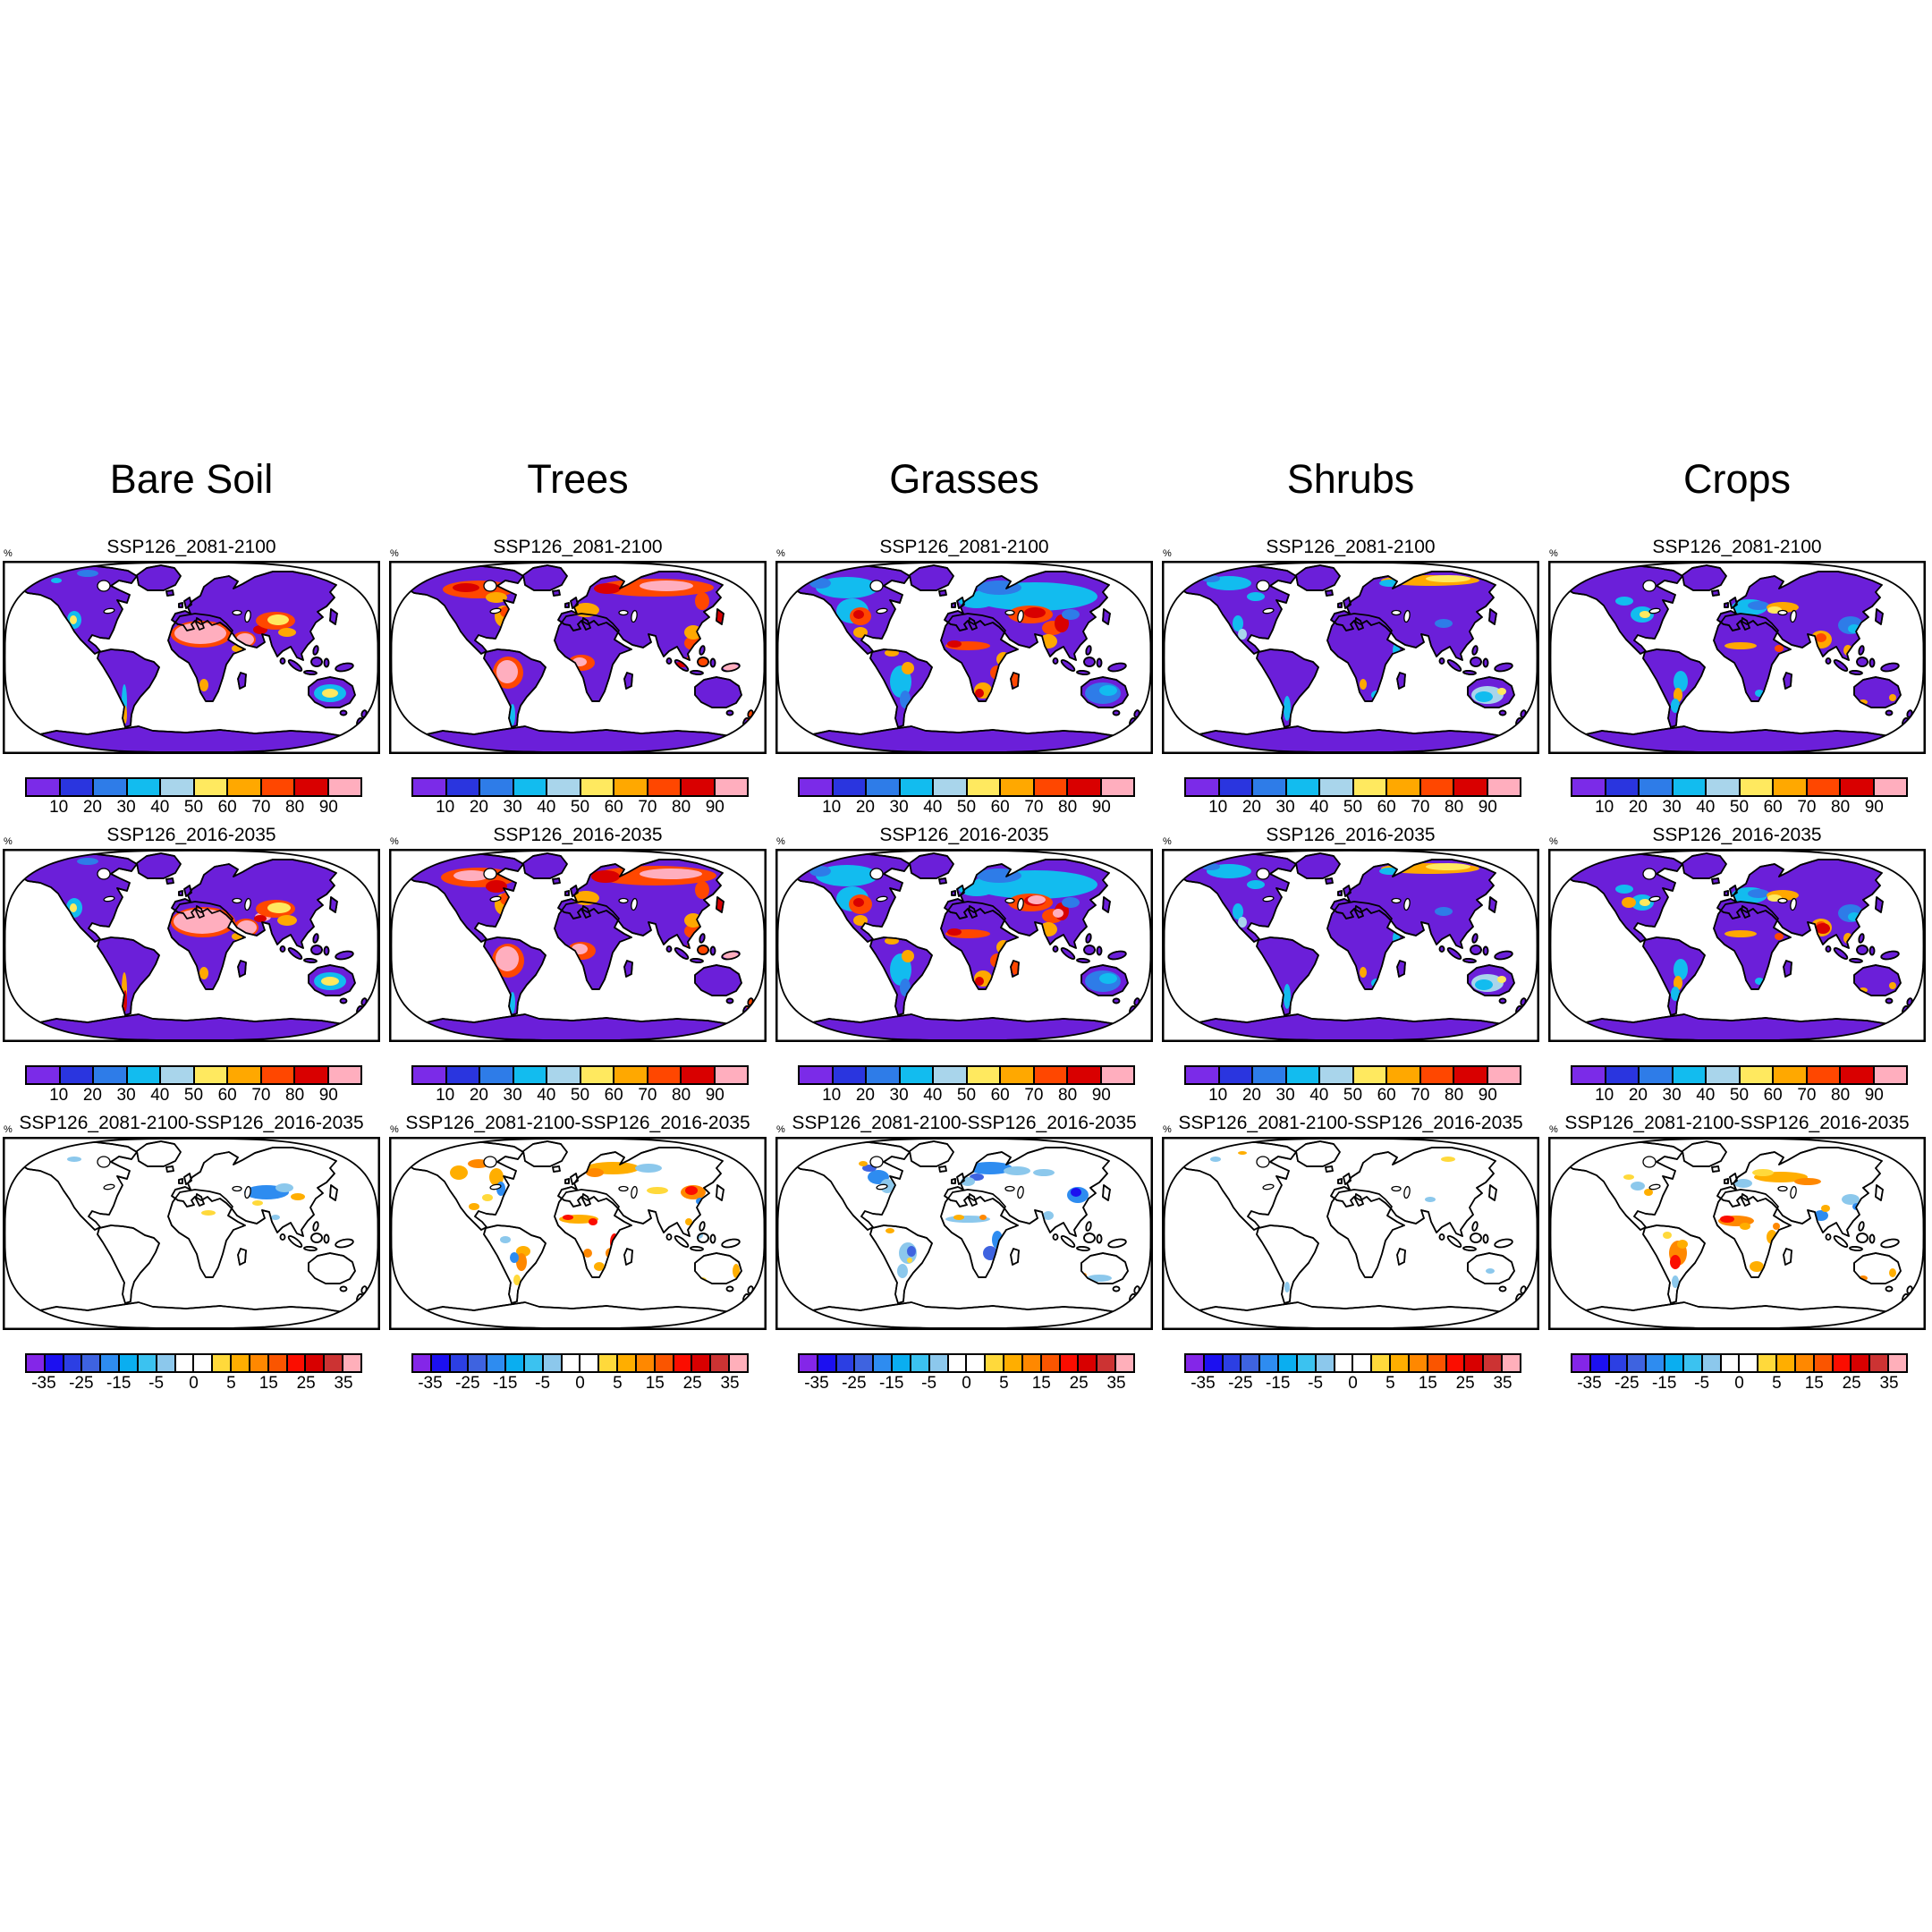 This screenshot has height=1932, width=1932. What do you see at coordinates (191, 1233) in the screenshot?
I see `map-panel-bare-soil-difference` at bounding box center [191, 1233].